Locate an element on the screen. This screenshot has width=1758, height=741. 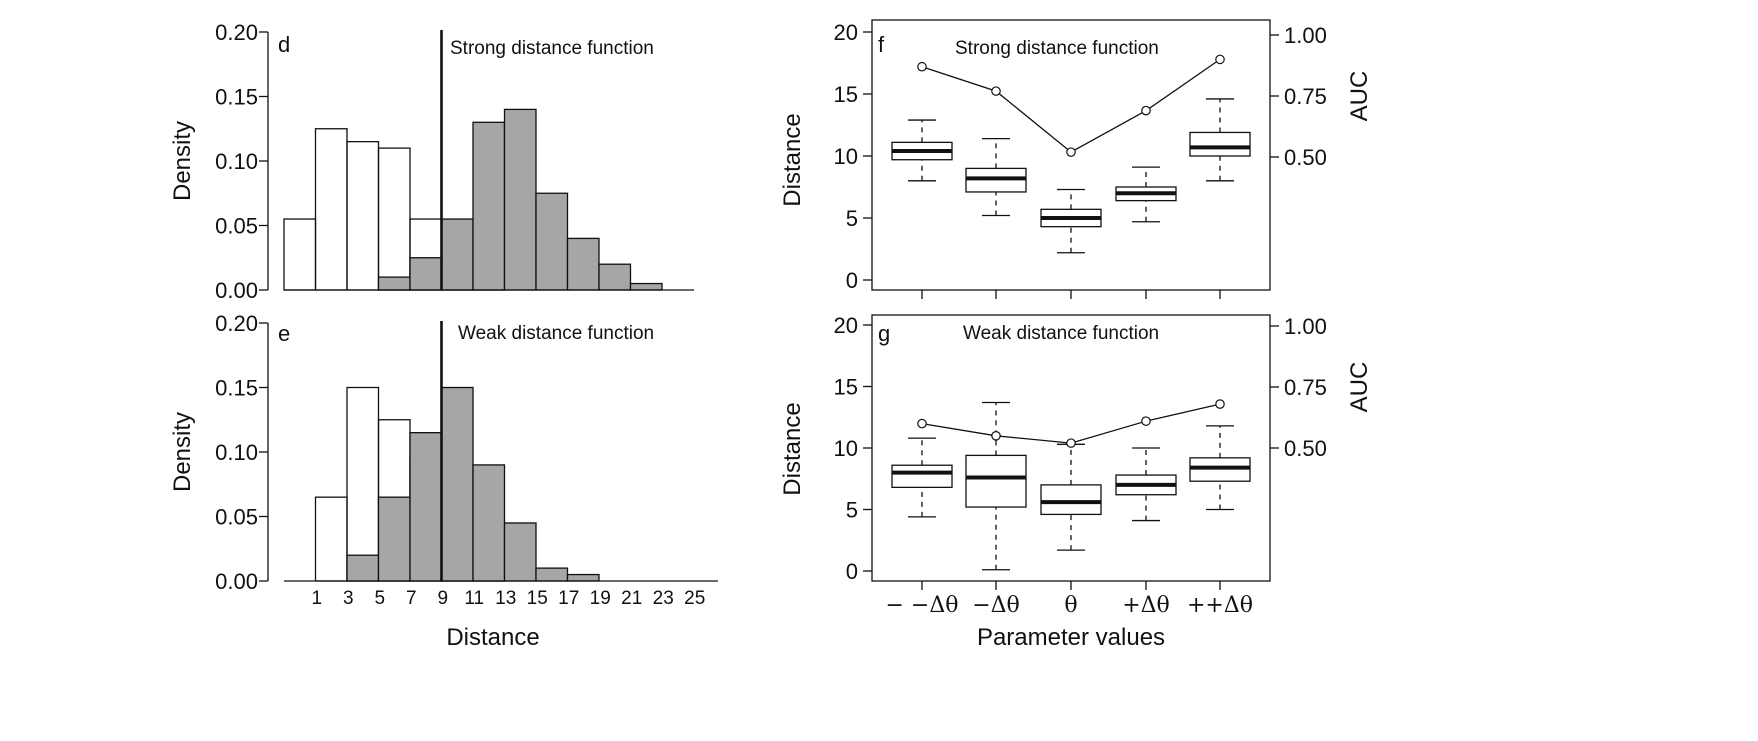
y-tick-label: 0 is located at coordinates (852, 280).